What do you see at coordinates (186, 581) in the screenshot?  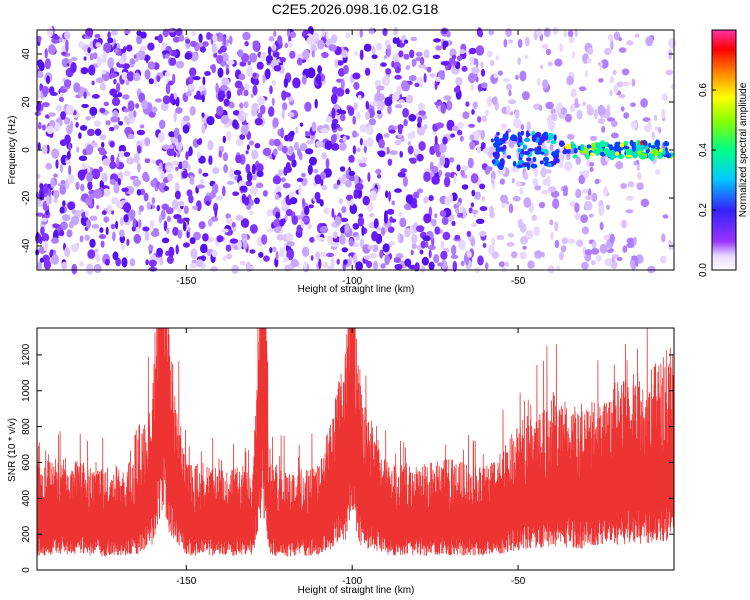 I see `snr-x-tick-label: -150` at bounding box center [186, 581].